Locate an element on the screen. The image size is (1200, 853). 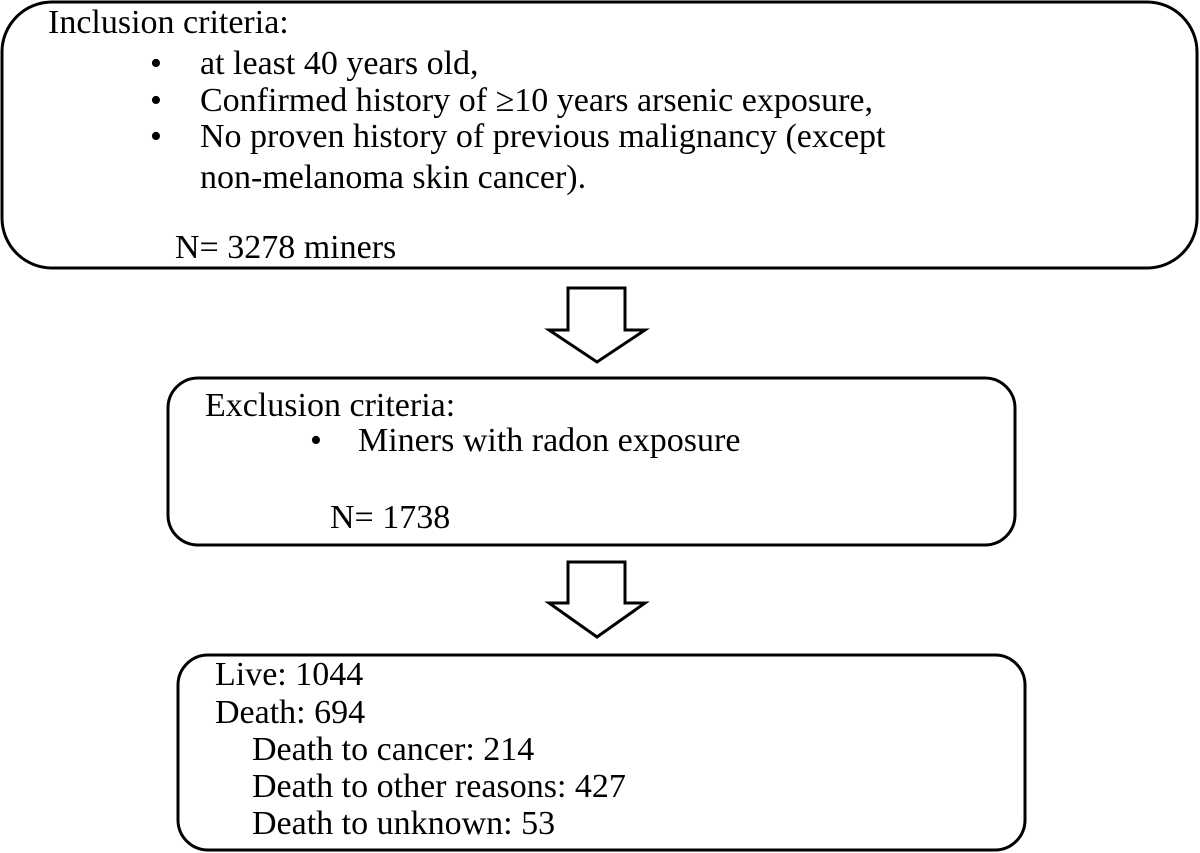
outcome: Death: 694 is located at coordinates (290, 712).